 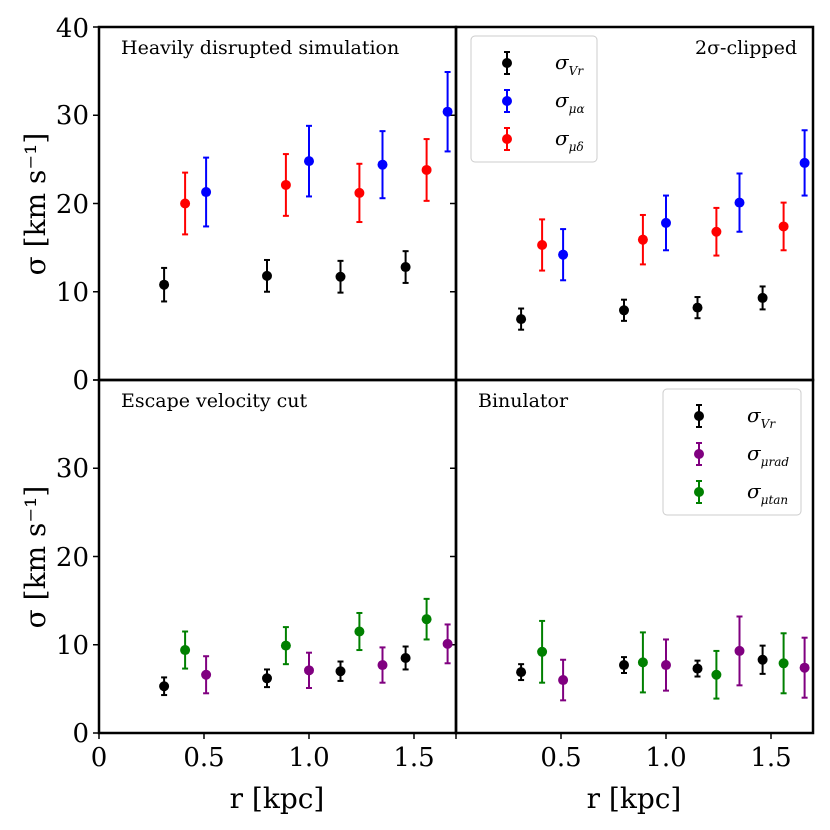 What do you see at coordinates (665, 758) in the screenshot?
I see `x-tick-label-right-1.0: 1.0` at bounding box center [665, 758].